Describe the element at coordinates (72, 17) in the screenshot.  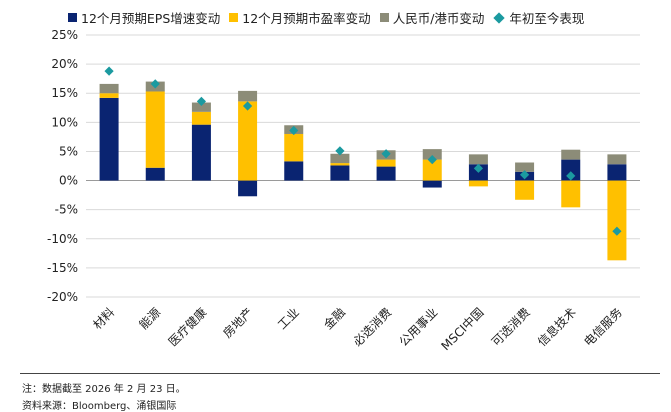
I see `legend-swatch-eps` at that location.